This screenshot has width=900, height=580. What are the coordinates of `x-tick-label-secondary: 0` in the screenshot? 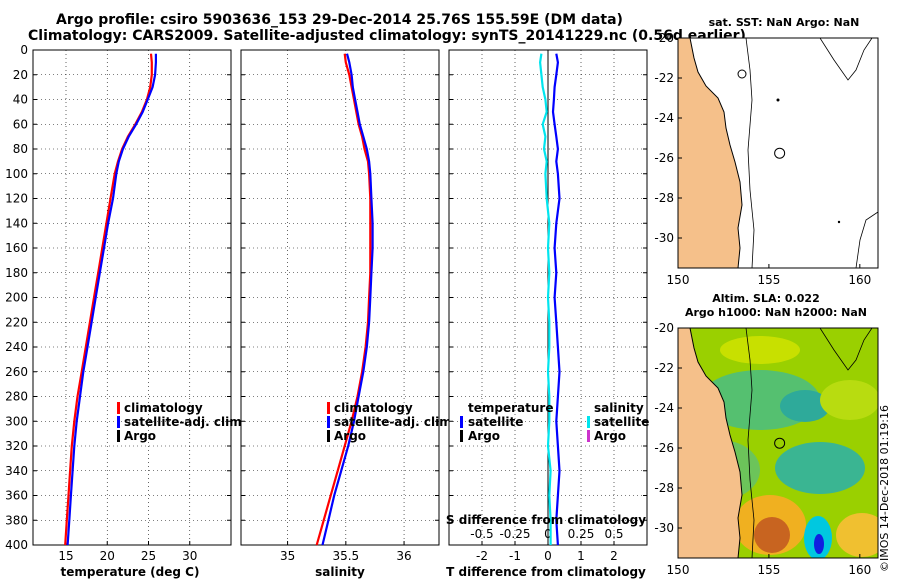 It's located at (548, 534).